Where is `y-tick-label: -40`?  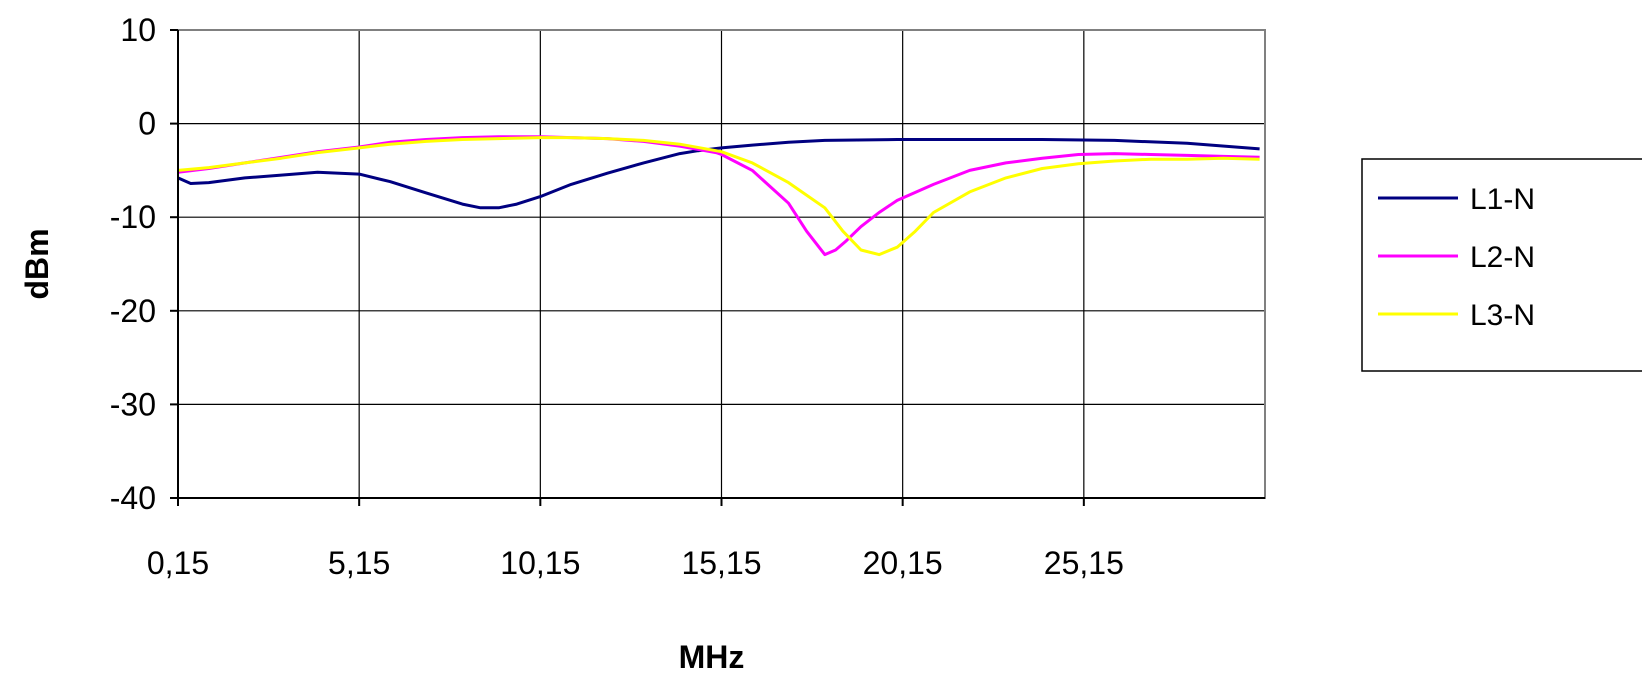 y-tick-label: -40 is located at coordinates (133, 498).